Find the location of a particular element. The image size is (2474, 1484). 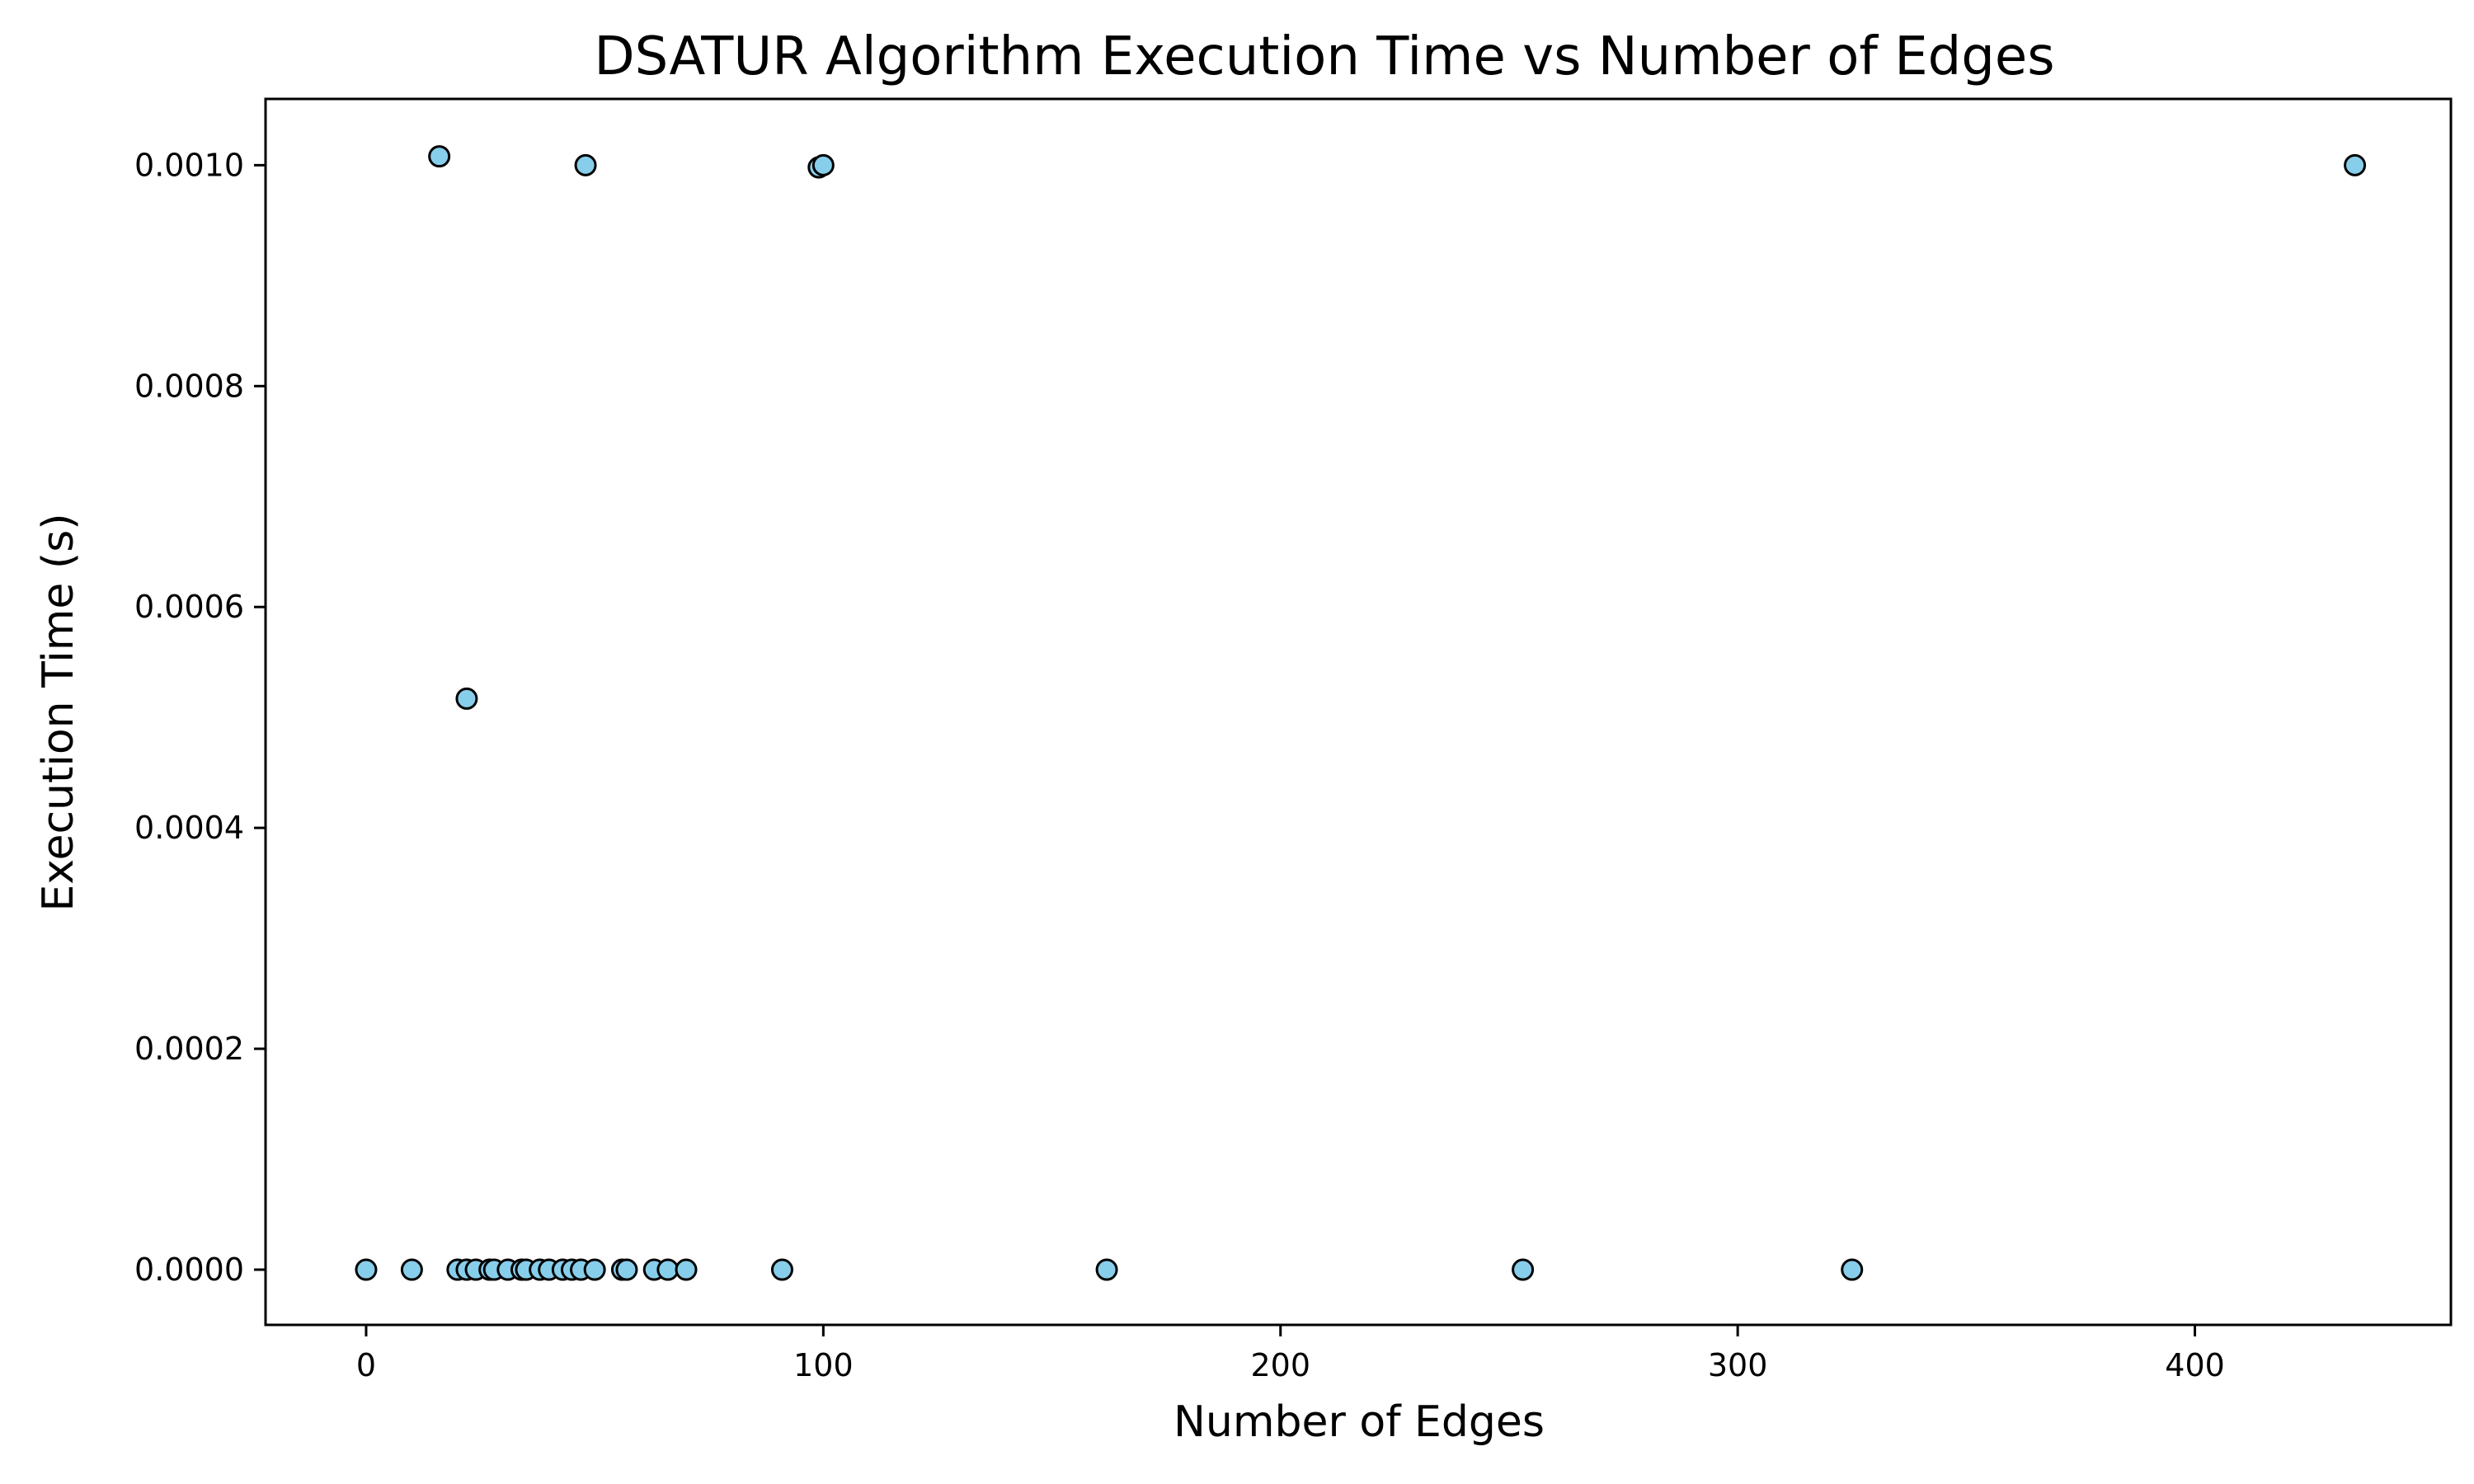

y-tick-label: 0.0008 is located at coordinates (189, 386).